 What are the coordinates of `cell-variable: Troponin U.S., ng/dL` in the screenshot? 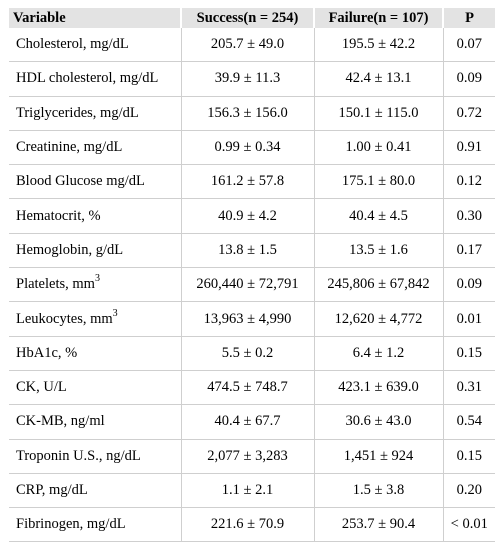 It's located at (95, 456).